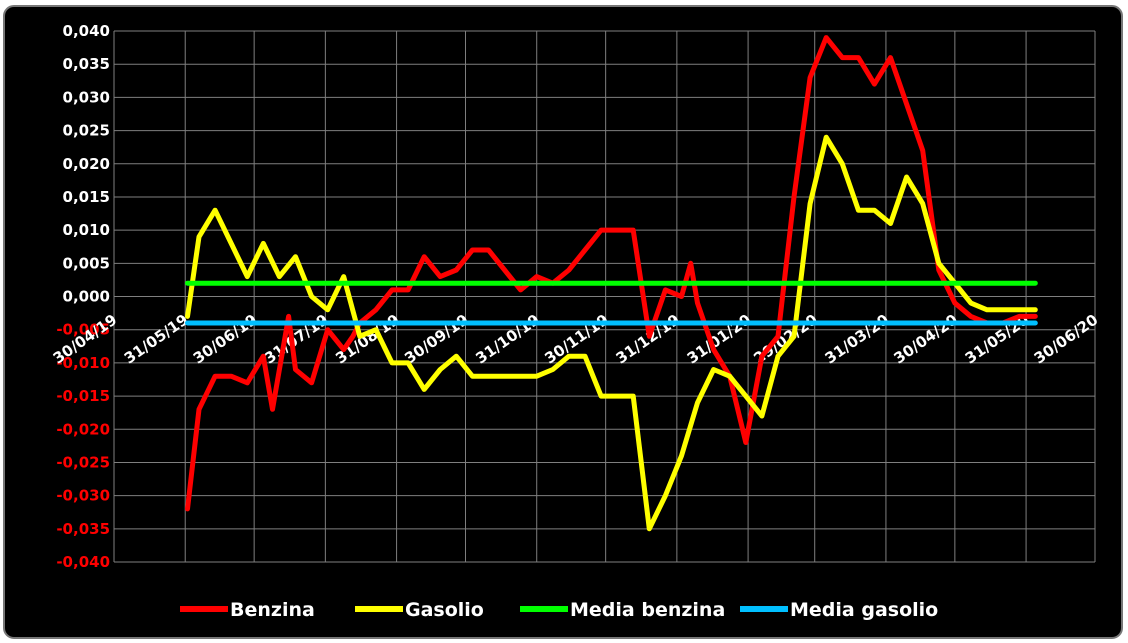 The image size is (1128, 643). What do you see at coordinates (86, 31) in the screenshot?
I see `y-tick-label: 0,040` at bounding box center [86, 31].